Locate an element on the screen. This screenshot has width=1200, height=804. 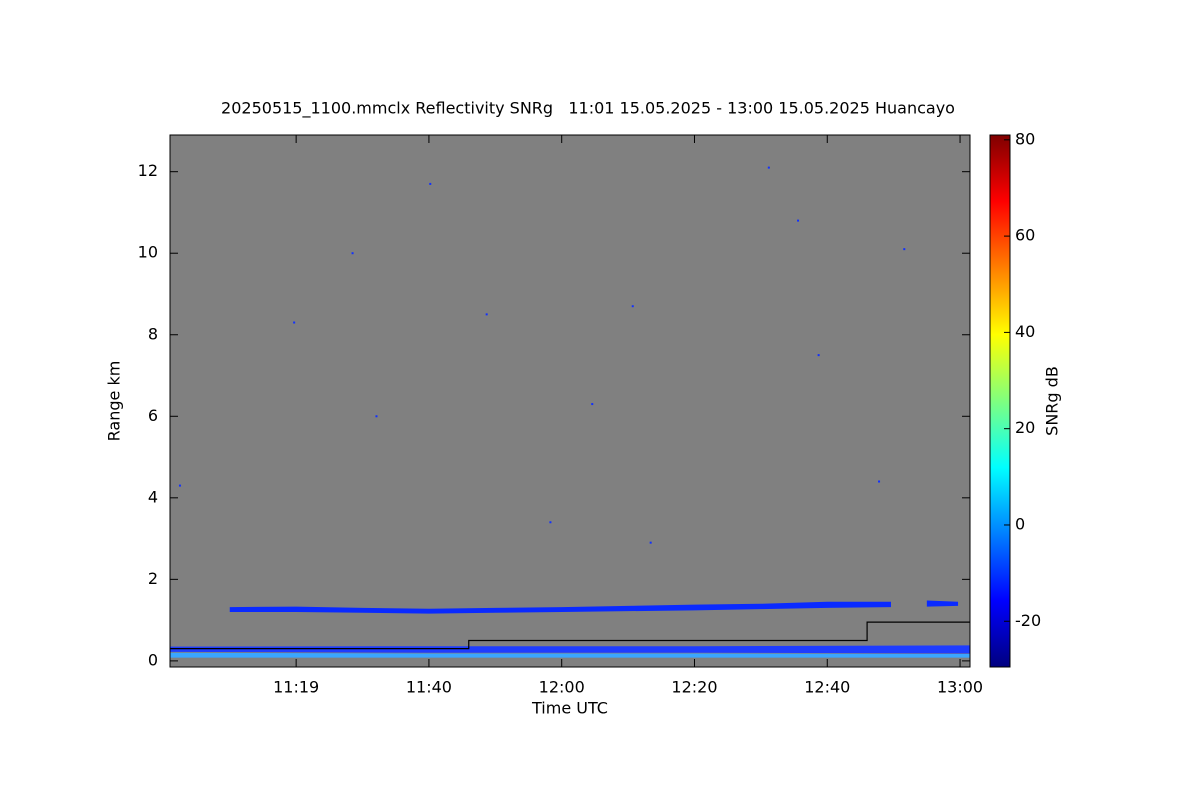
y-tick-label: 4 is located at coordinates (153, 496).